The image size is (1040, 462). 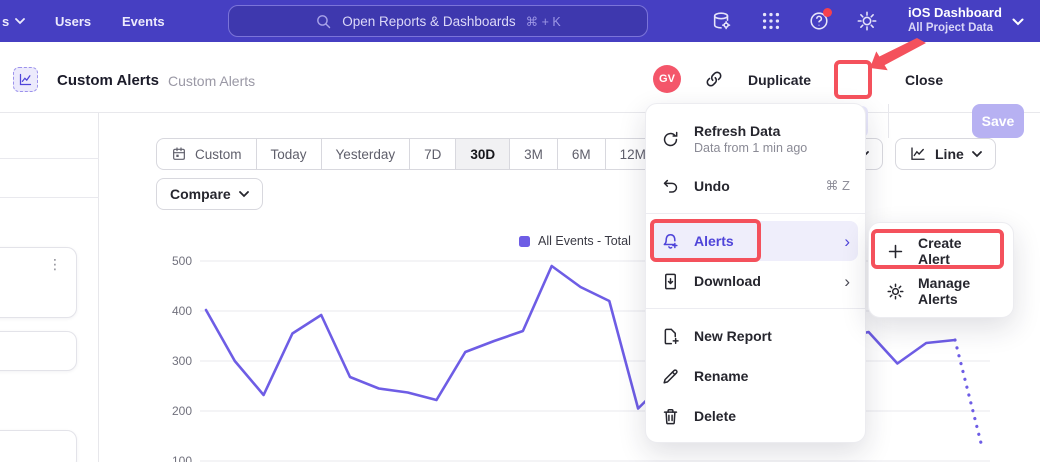 I want to click on menu-item-label: Delete, so click(x=715, y=416).